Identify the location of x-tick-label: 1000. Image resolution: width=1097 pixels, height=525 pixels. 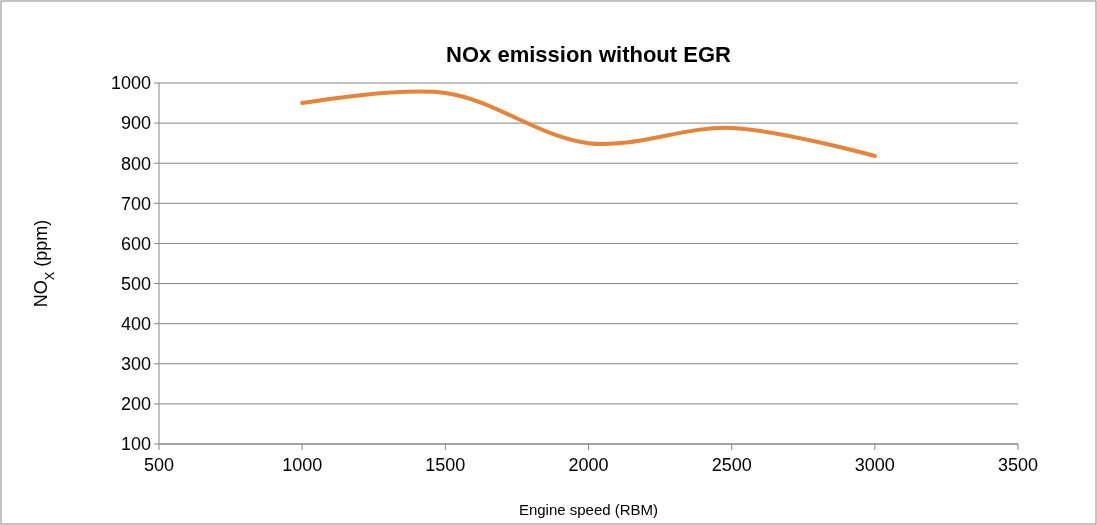
(302, 465).